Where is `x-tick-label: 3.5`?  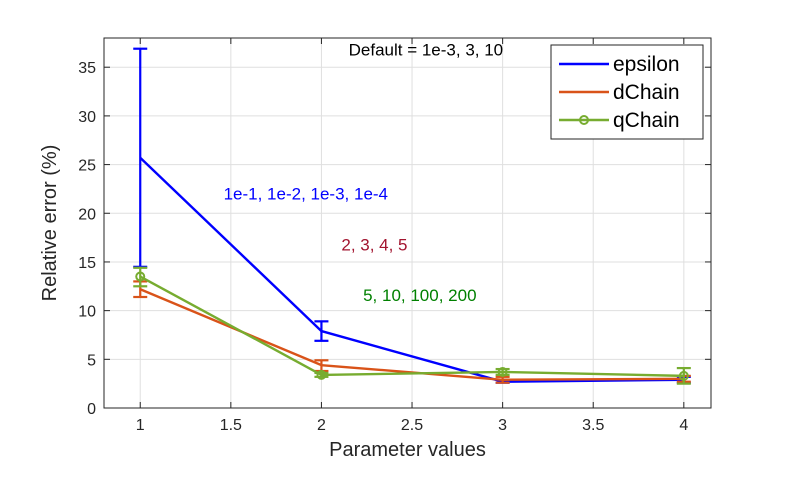 x-tick-label: 3.5 is located at coordinates (593, 425).